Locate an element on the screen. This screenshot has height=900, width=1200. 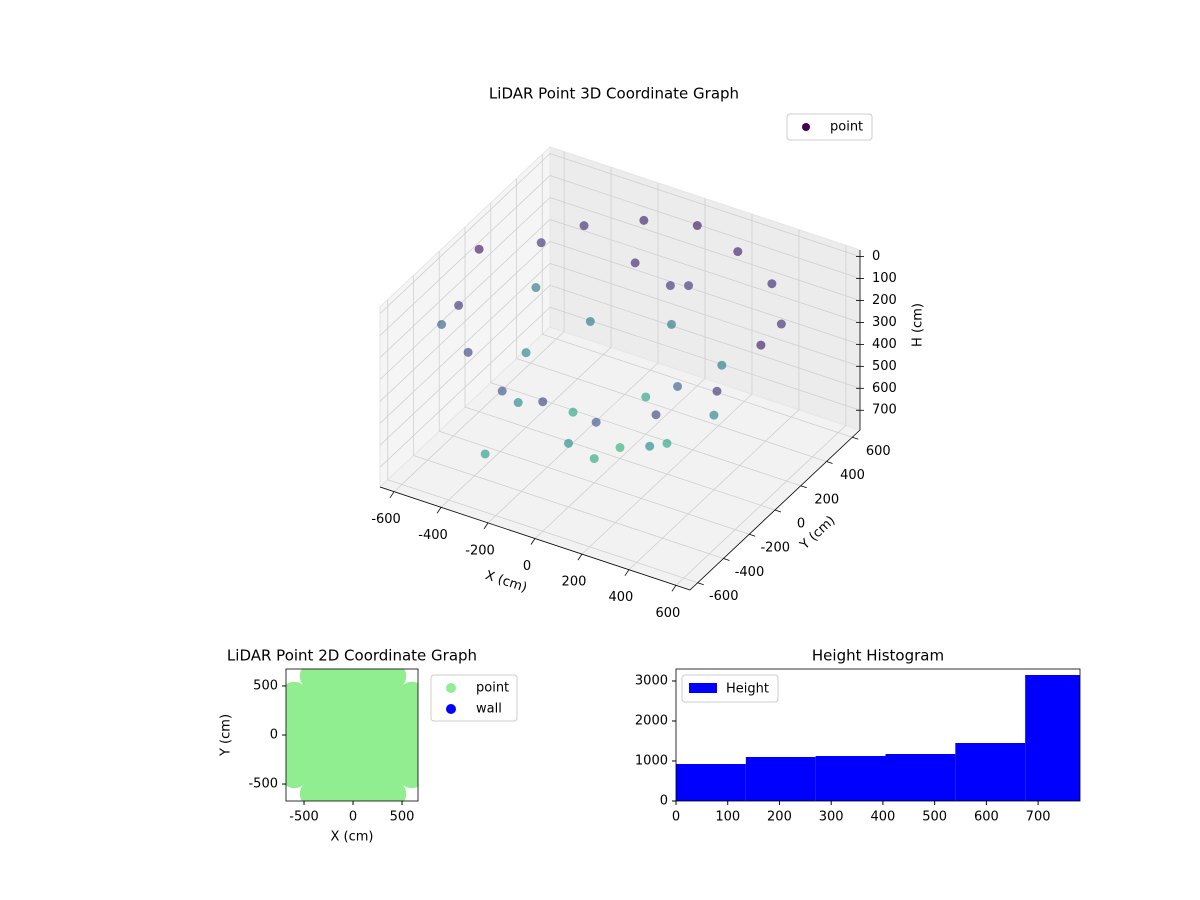
legend-label: wall is located at coordinates (489, 709).